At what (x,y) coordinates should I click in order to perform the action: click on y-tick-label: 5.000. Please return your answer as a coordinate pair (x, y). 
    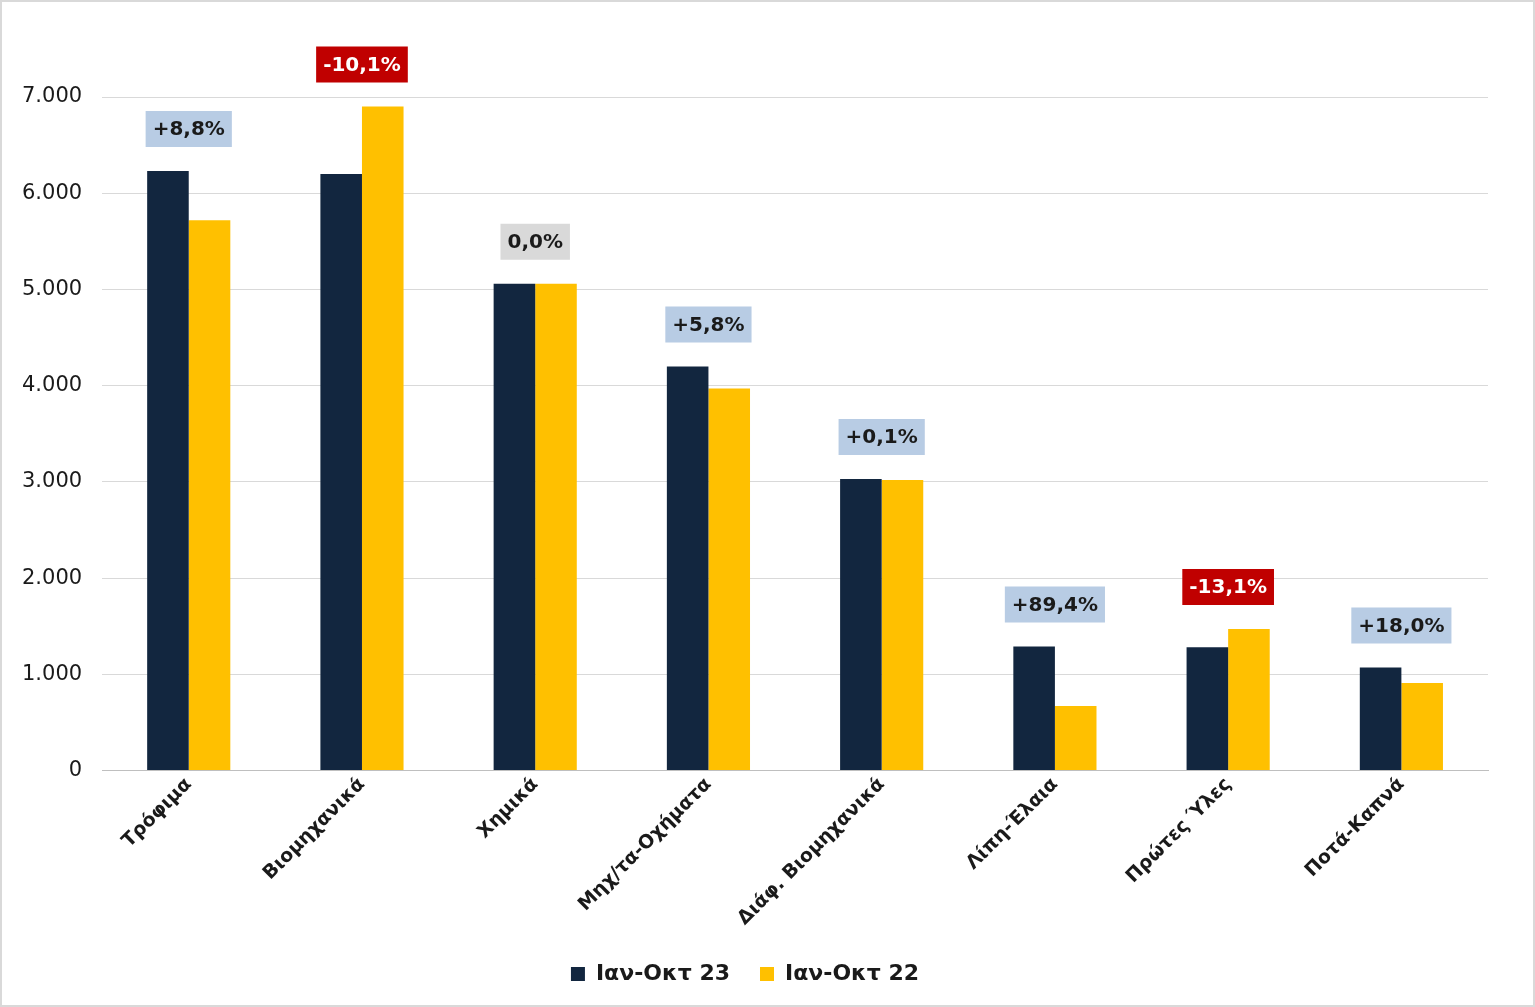
    Looking at the image, I should click on (52, 287).